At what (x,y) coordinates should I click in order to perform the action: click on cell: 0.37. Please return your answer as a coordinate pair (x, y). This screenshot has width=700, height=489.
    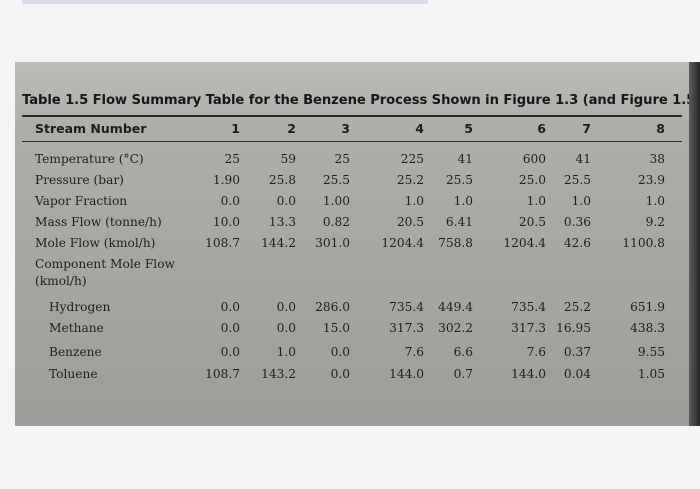
    Looking at the image, I should click on (577, 352).